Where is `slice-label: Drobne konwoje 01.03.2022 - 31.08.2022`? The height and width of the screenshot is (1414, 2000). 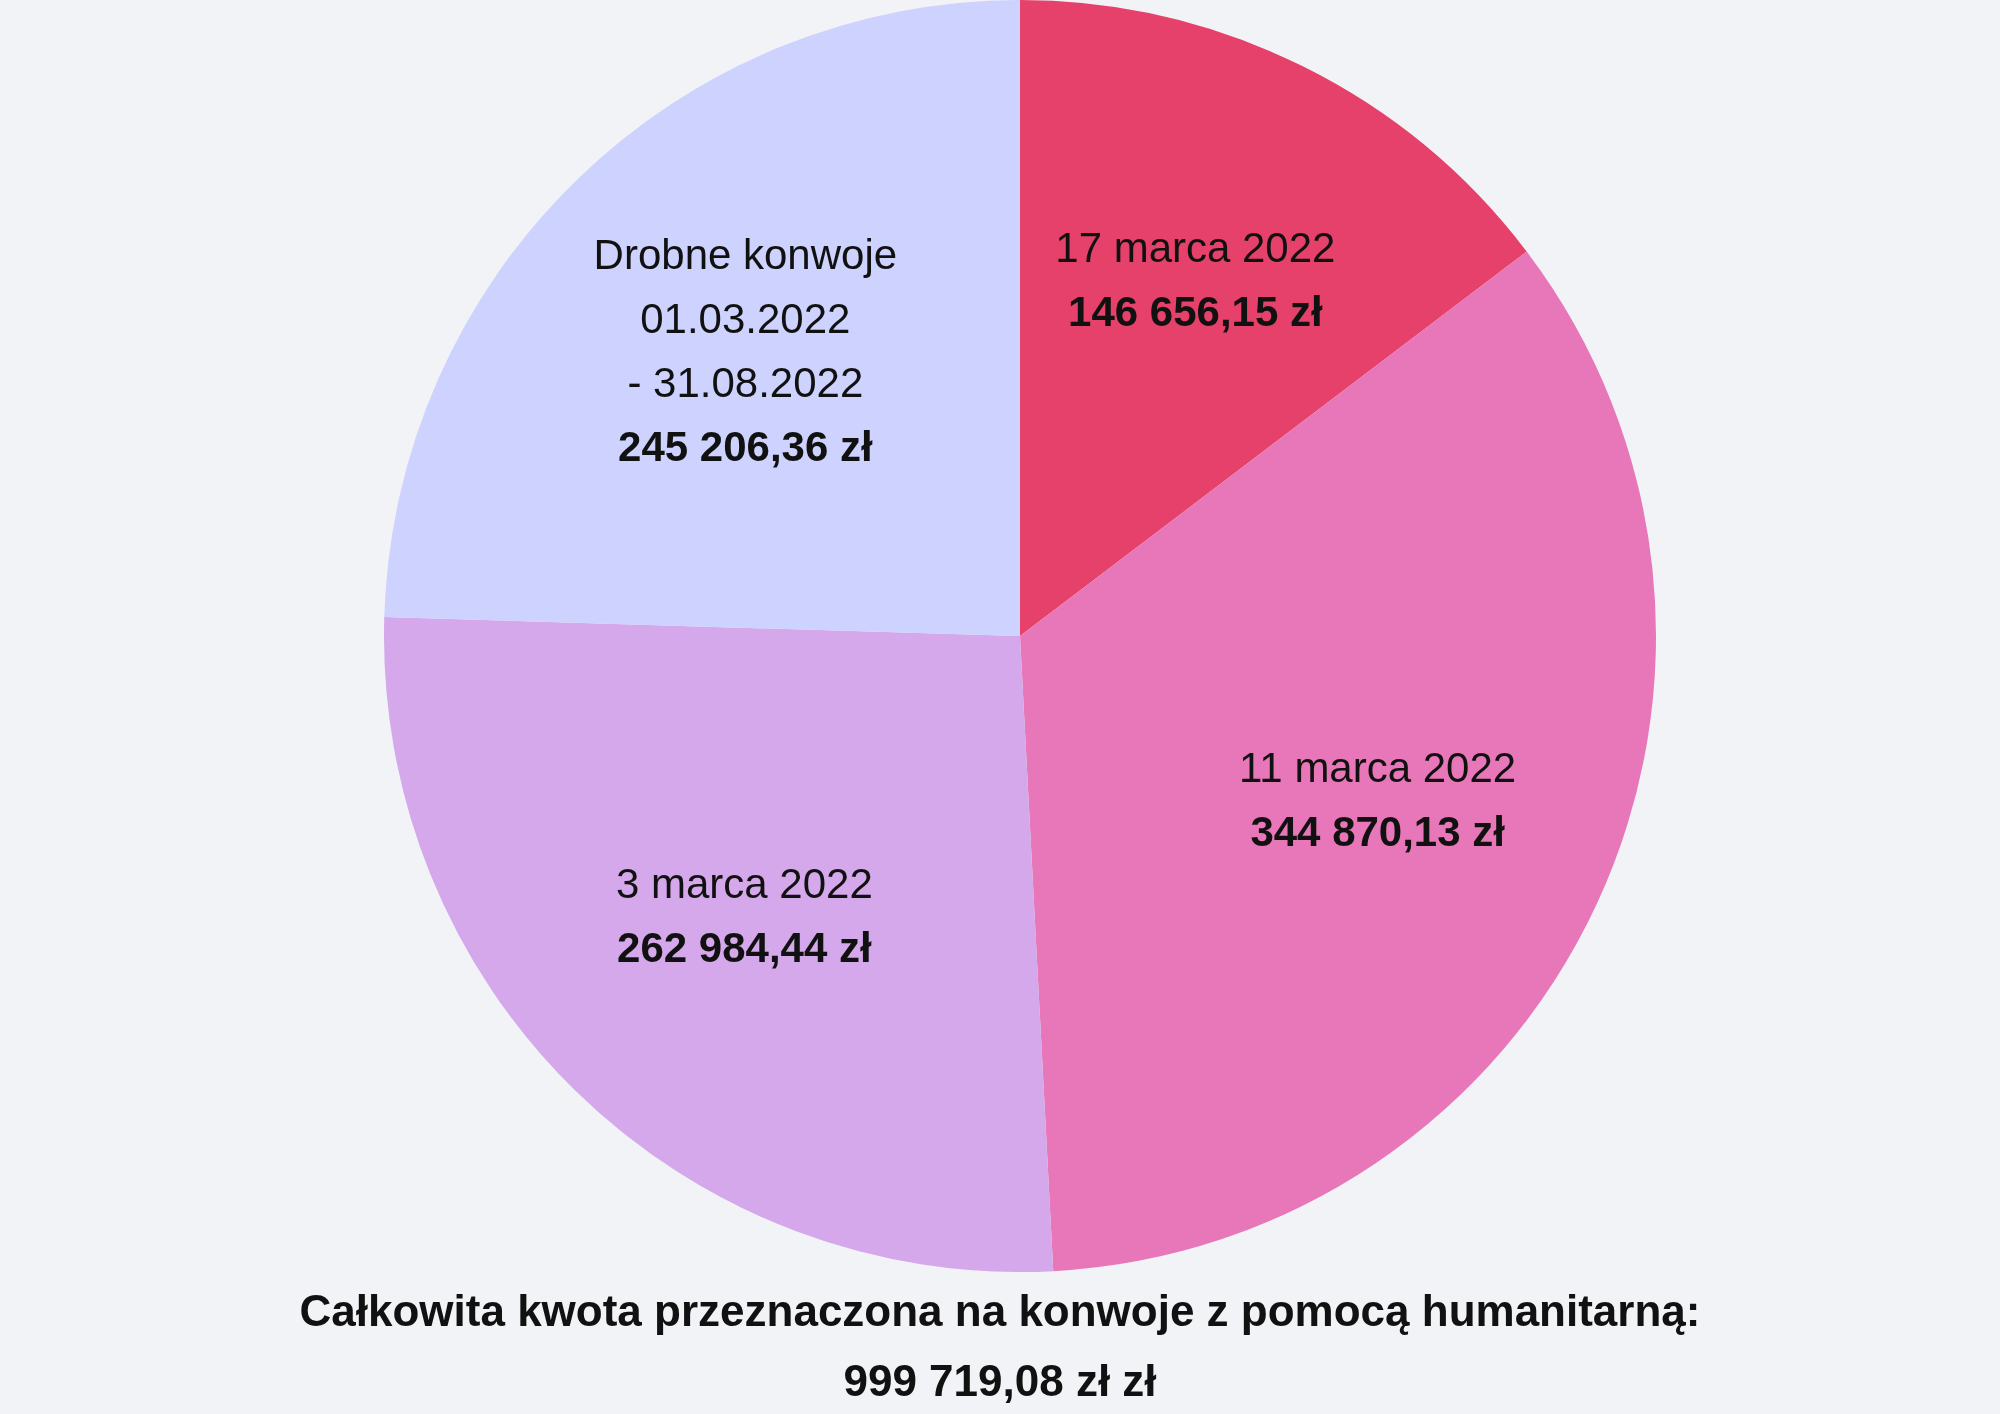
slice-label: Drobne konwoje 01.03.2022 - 31.08.2022 is located at coordinates (745, 318).